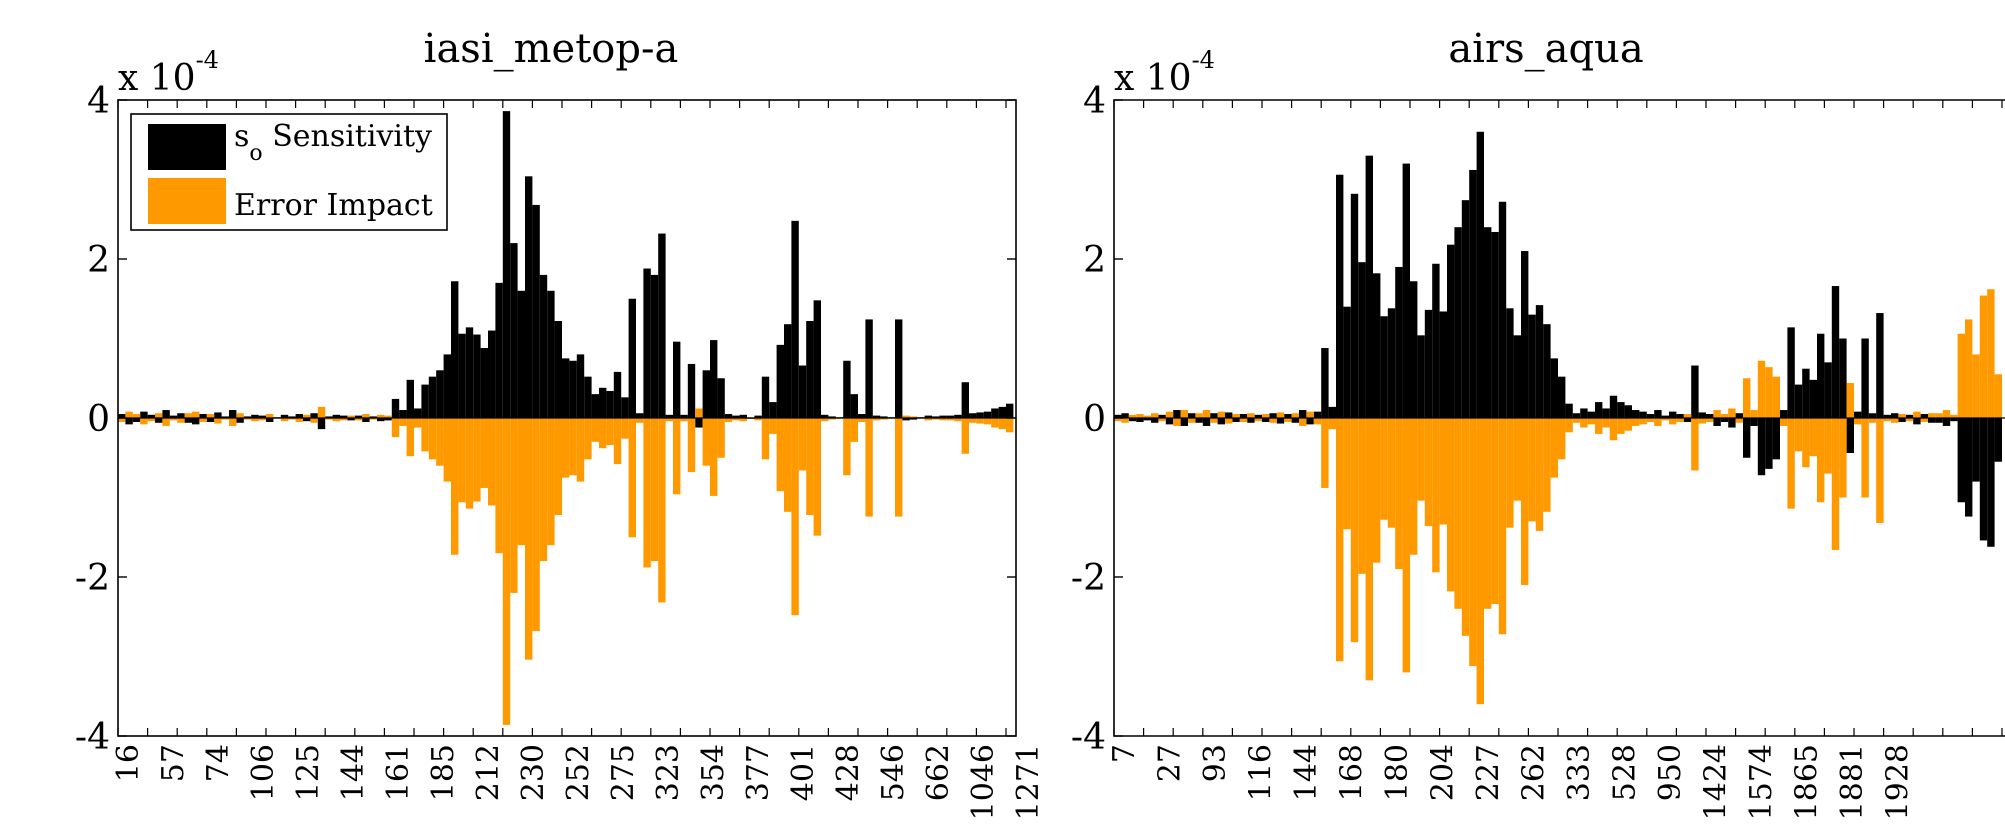 This screenshot has height=826, width=2005. What do you see at coordinates (578, 772) in the screenshot?
I see `x-tick-label: 252` at bounding box center [578, 772].